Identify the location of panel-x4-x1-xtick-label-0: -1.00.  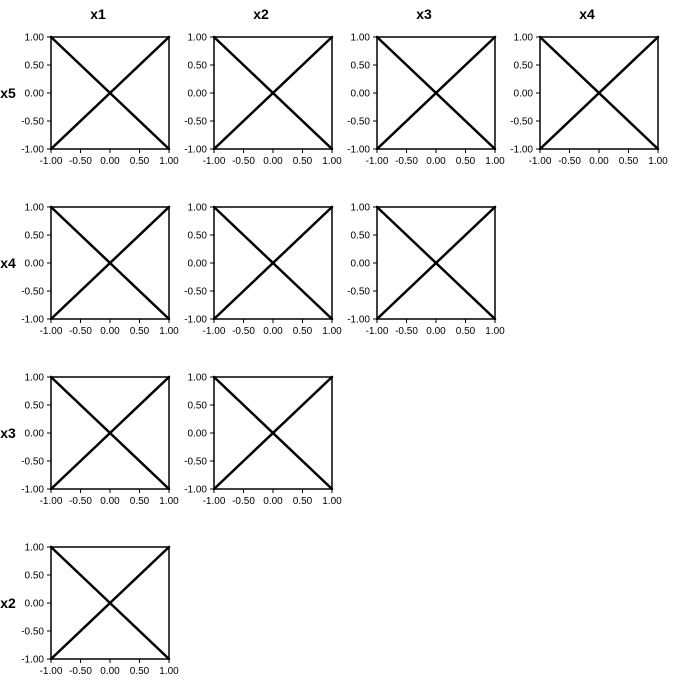
(51, 331).